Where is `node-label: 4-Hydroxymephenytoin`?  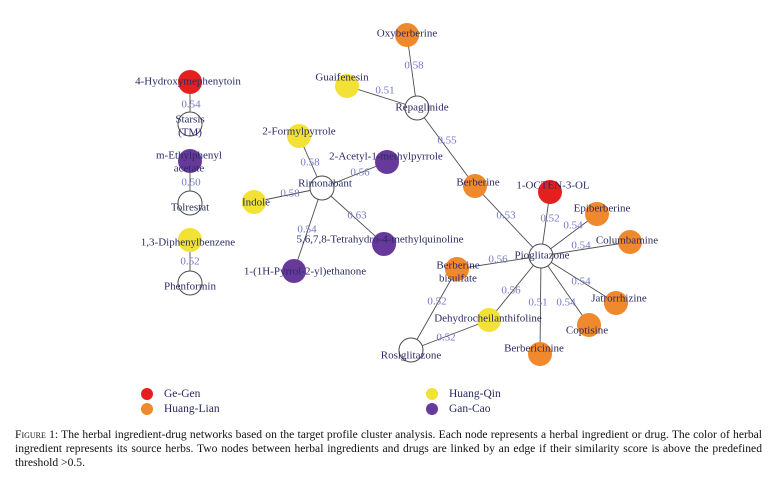 node-label: 4-Hydroxymephenytoin is located at coordinates (188, 82).